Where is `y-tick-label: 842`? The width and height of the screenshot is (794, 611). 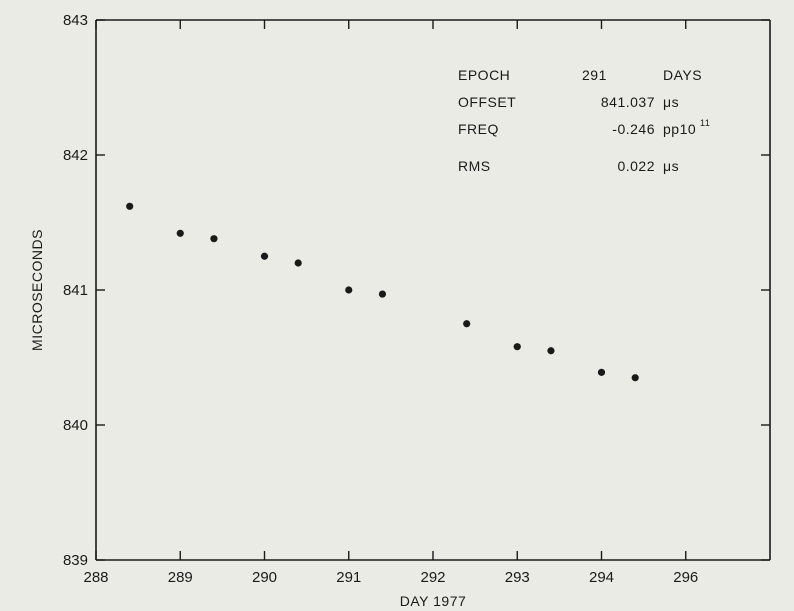
y-tick-label: 842 is located at coordinates (75, 155).